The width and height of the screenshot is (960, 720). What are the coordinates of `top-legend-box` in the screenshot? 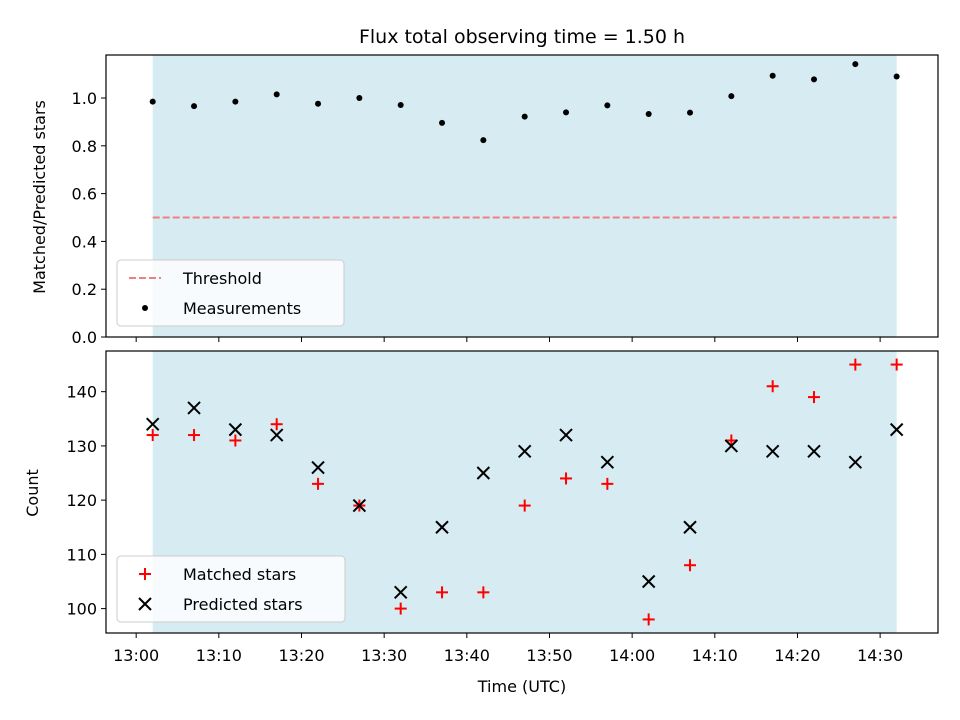 It's located at (230, 293).